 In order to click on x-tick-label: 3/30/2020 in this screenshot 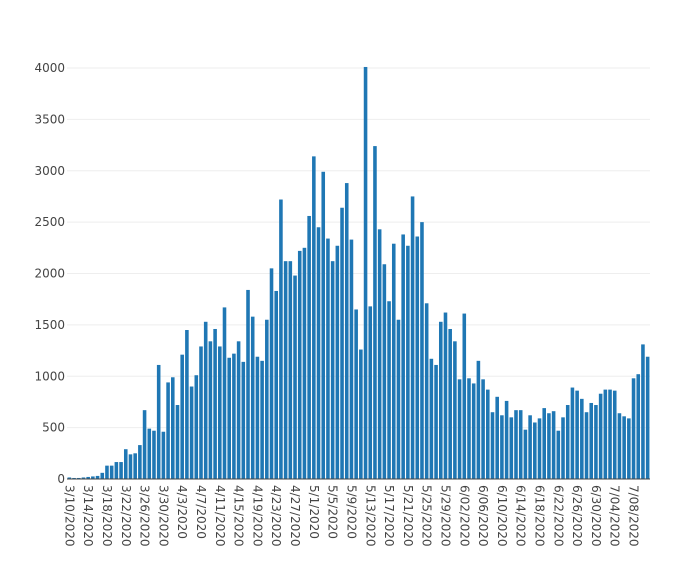, I will do `click(163, 516)`.